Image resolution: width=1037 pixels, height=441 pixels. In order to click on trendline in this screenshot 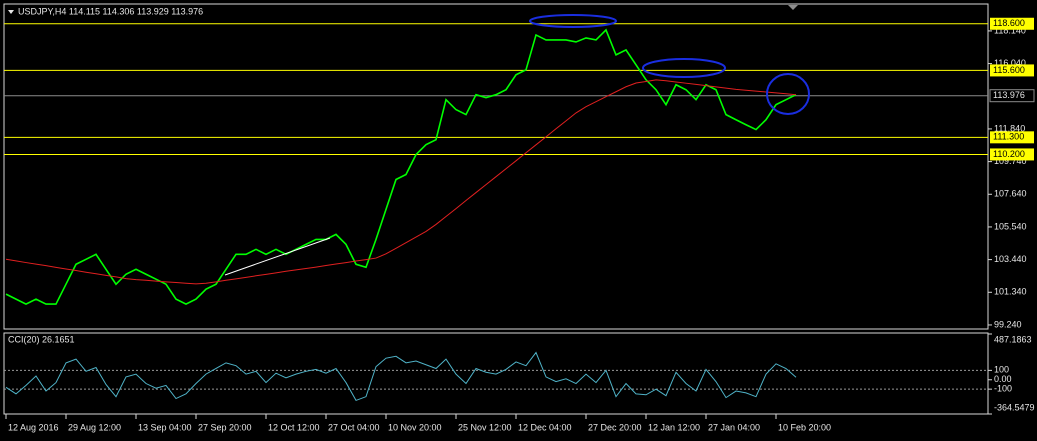, I will do `click(277, 256)`.